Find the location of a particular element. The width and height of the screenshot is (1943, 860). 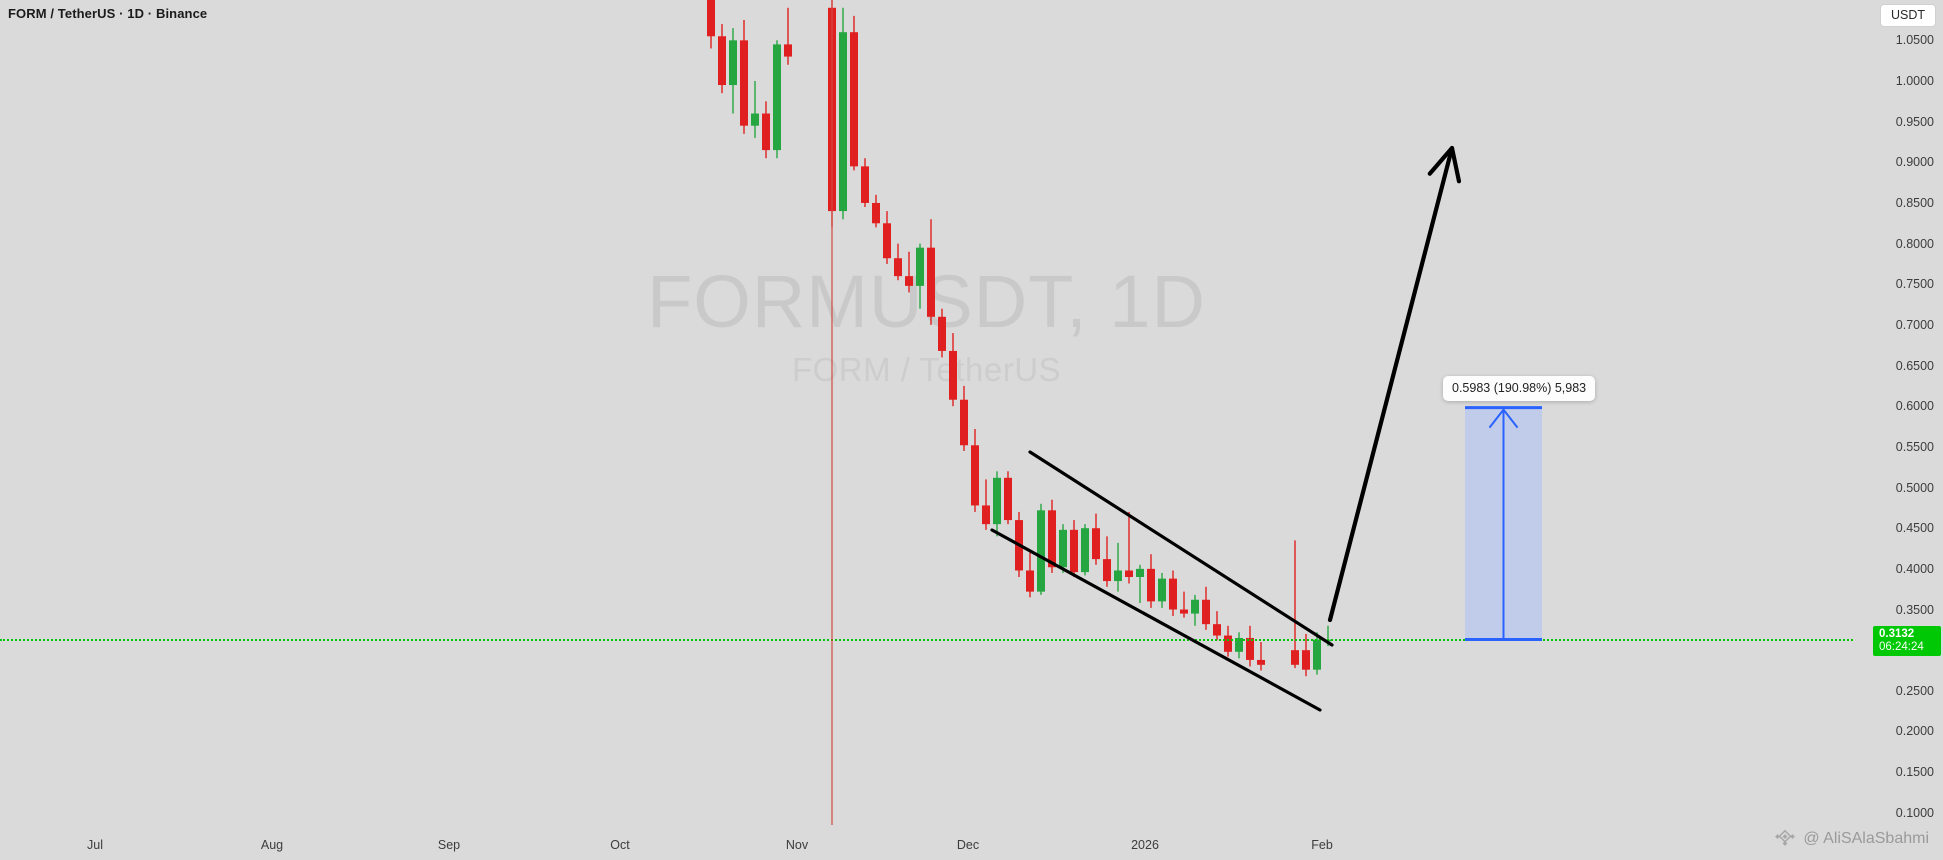

last-price-badge: 0.3132 06:24:24 is located at coordinates (1907, 641).